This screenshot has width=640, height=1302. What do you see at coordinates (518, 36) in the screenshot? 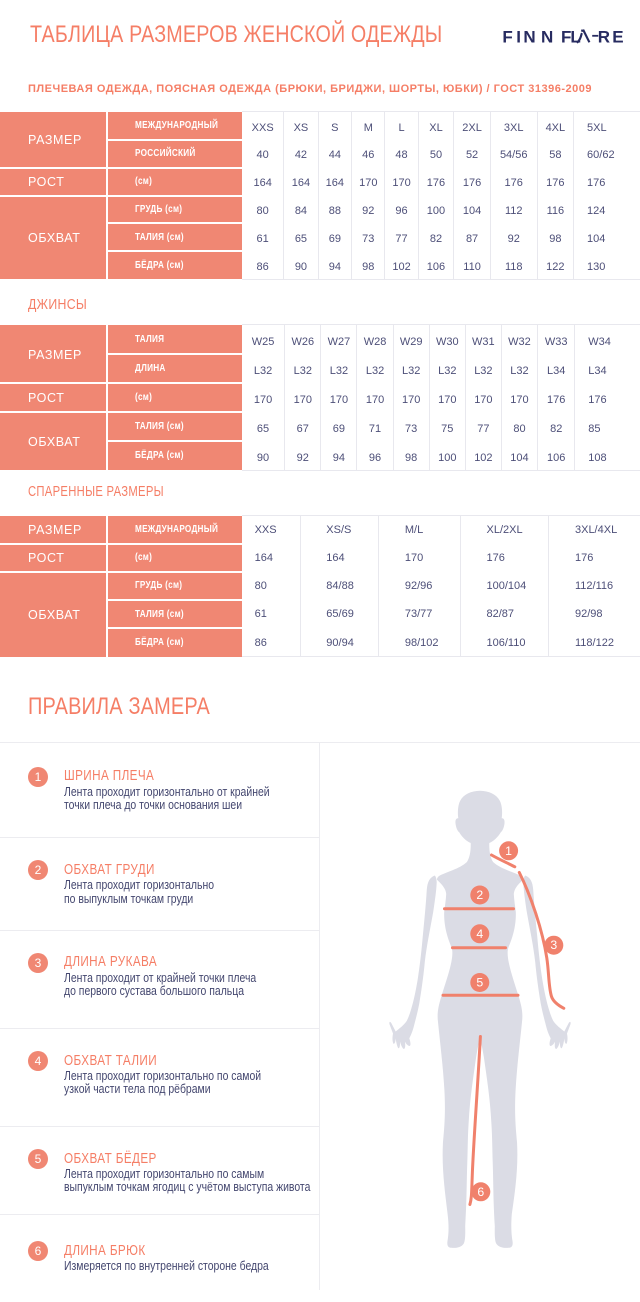
I see `svg-text: I` at bounding box center [518, 36].